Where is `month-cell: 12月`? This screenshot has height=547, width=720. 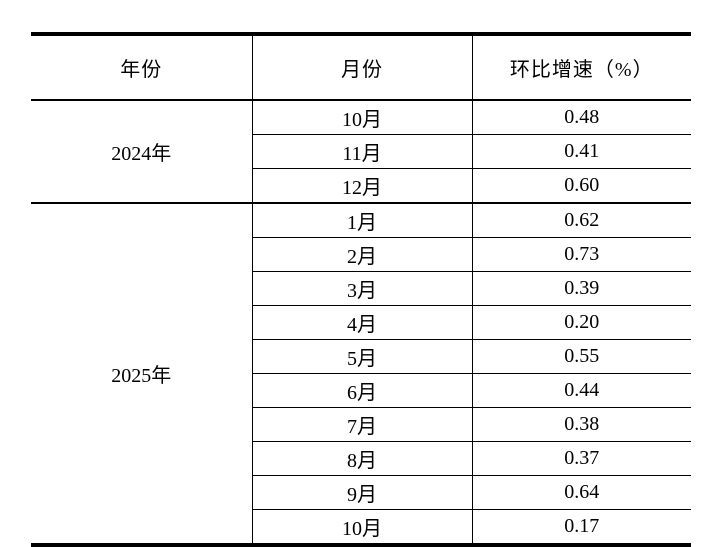 month-cell: 12月 is located at coordinates (362, 185).